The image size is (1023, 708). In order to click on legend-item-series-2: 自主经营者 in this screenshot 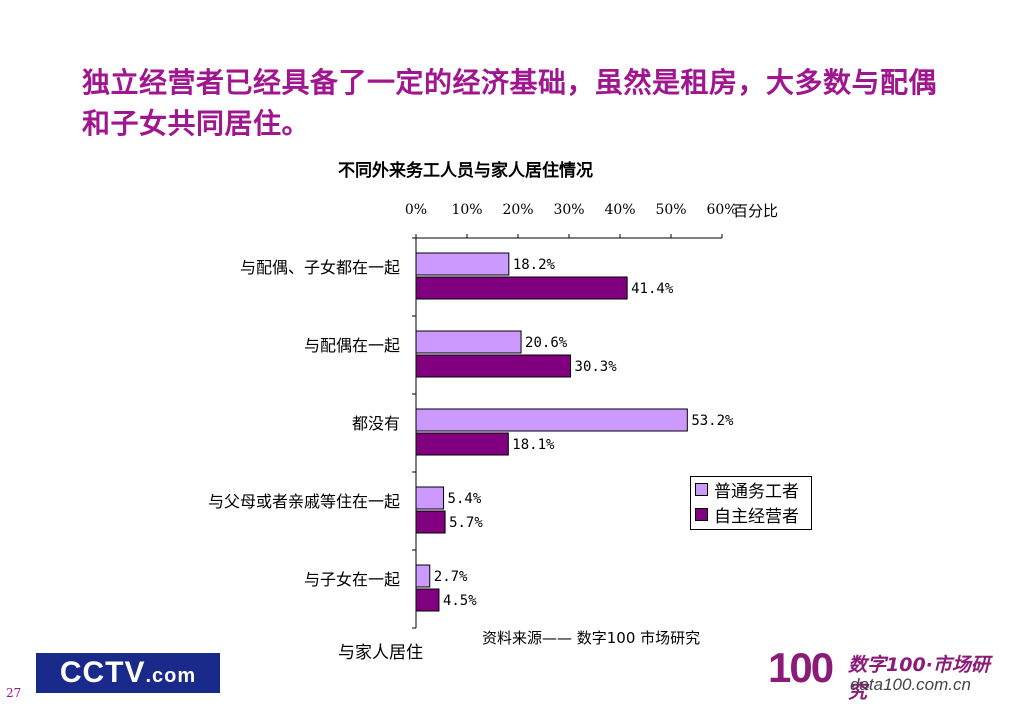, I will do `click(751, 514)`.